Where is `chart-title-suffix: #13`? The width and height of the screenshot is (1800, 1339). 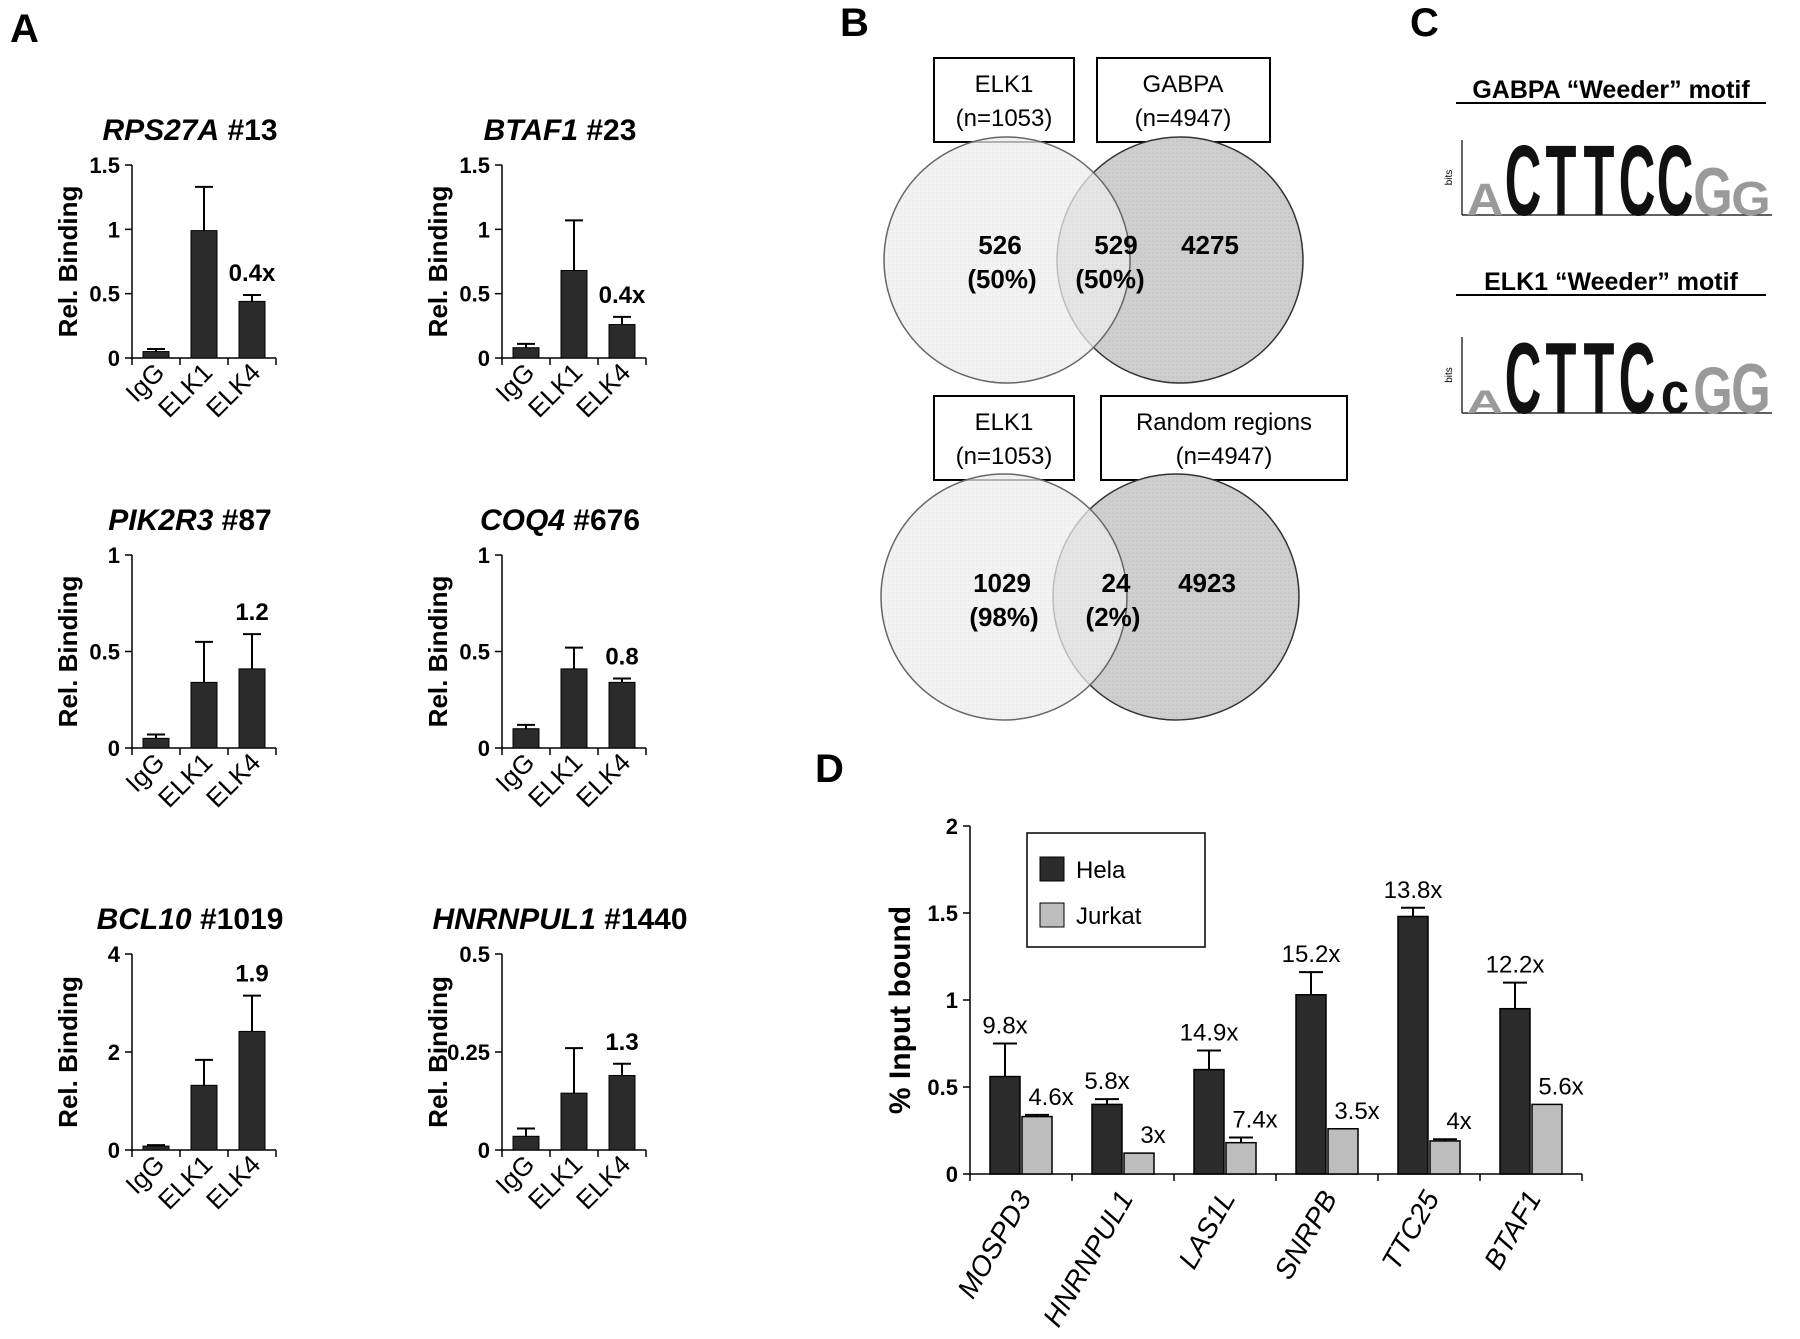 chart-title-suffix: #13 is located at coordinates (248, 130).